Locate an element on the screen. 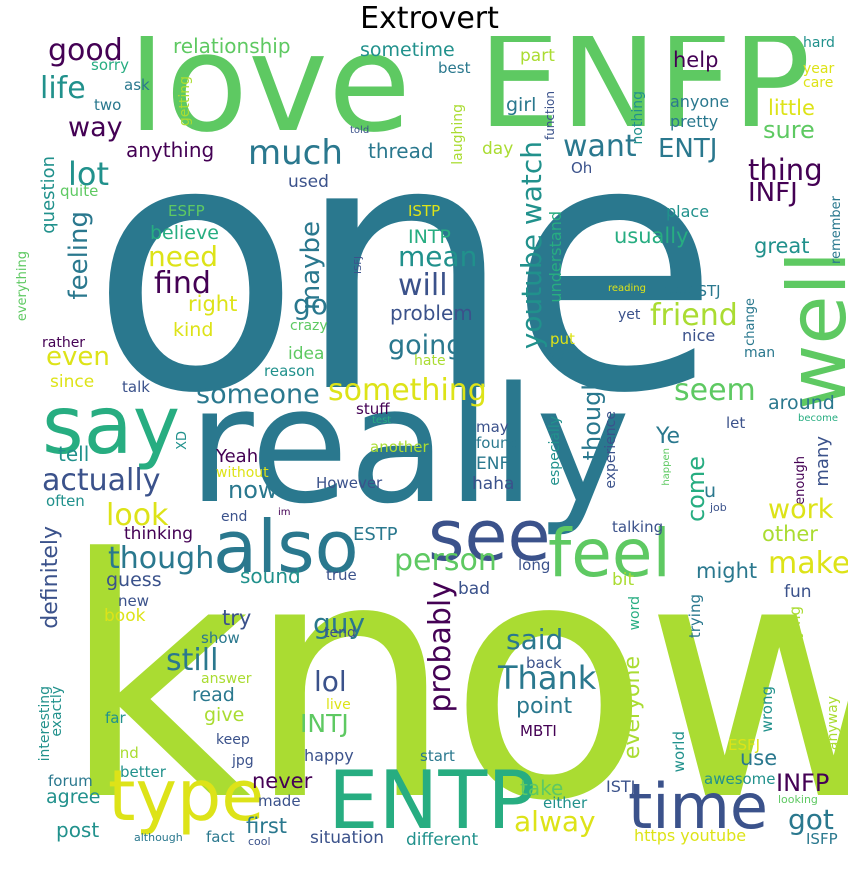  word-first: first is located at coordinates (267, 826).